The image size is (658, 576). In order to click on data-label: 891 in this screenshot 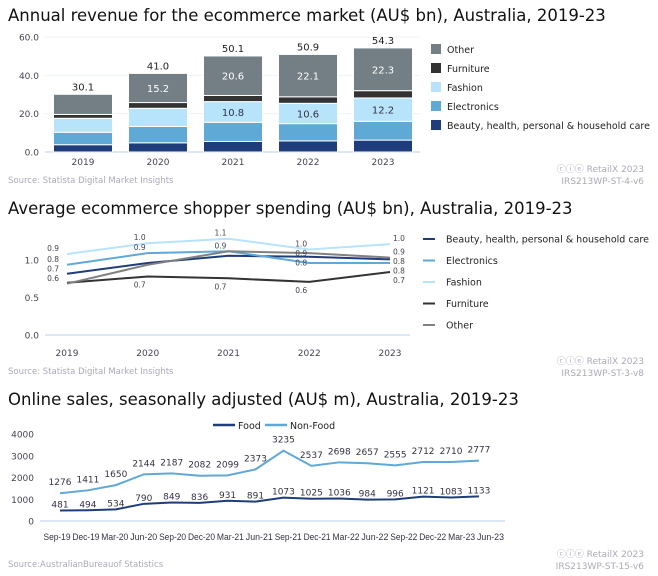, I will do `click(255, 497)`.